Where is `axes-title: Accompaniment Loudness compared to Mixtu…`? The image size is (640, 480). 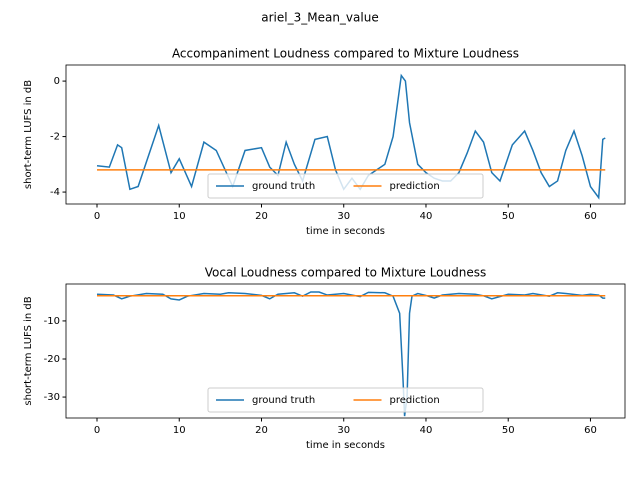 axes-title: Accompaniment Loudness compared to Mixtu… is located at coordinates (345, 54).